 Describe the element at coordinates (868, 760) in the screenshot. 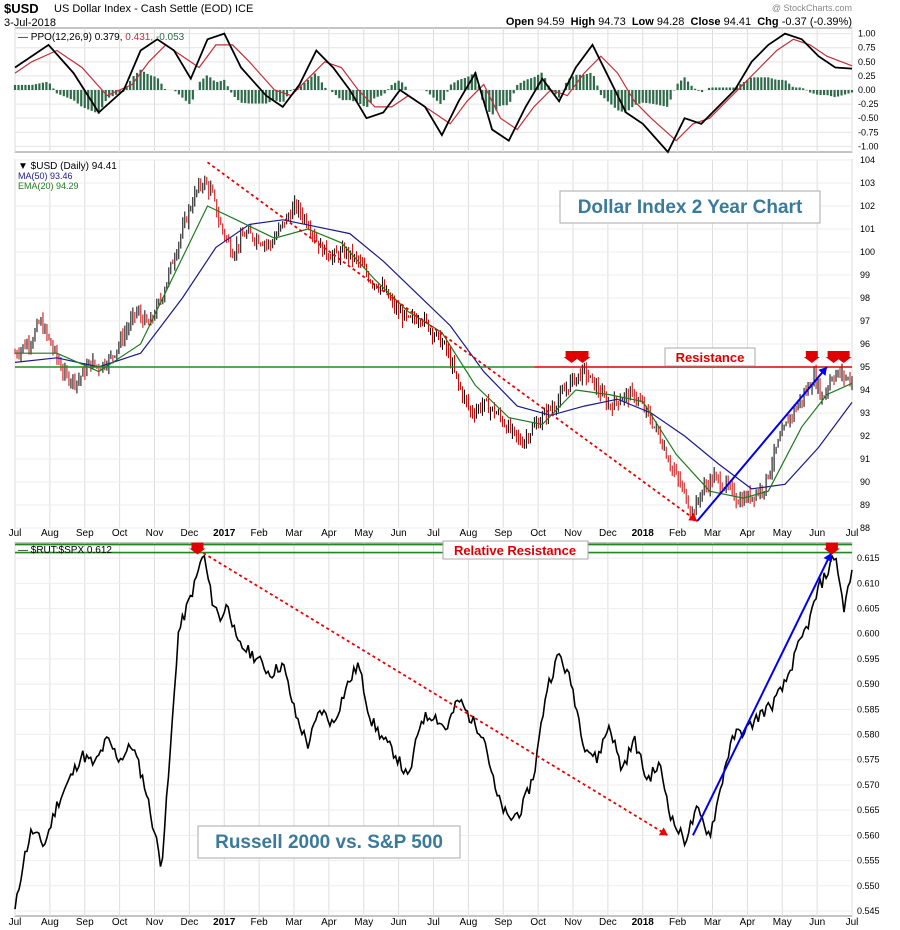

I see `y-tick-label: 0.575` at that location.